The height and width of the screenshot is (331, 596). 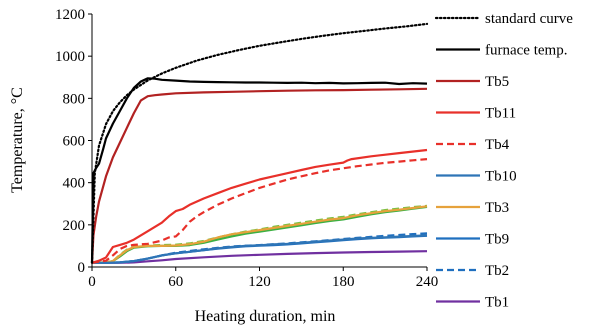 I want to click on legend-item: Tb9, so click(x=472, y=240).